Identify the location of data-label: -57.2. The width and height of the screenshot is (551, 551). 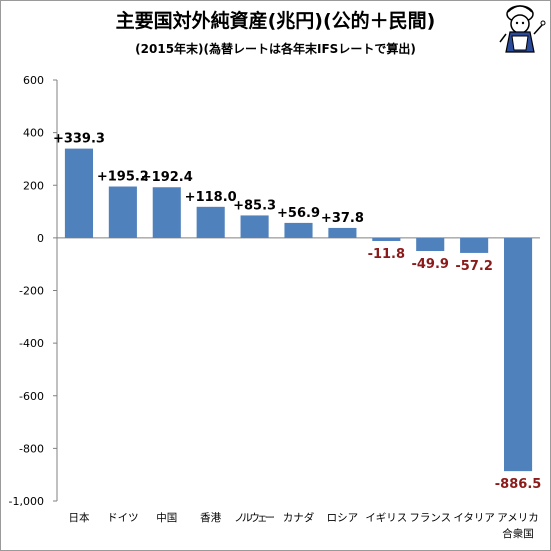
(473, 266).